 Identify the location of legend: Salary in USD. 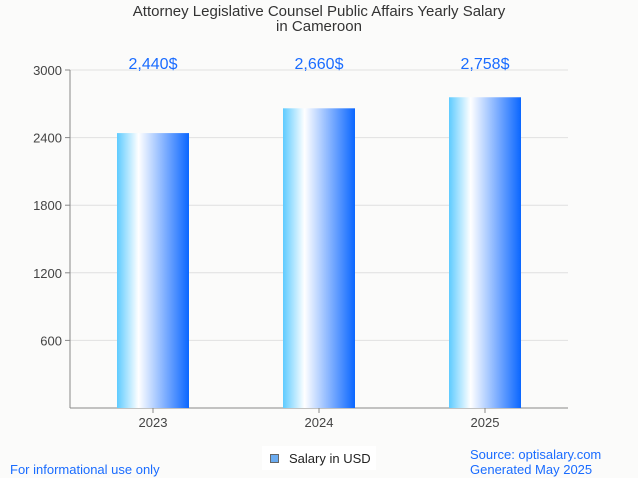
(319, 458).